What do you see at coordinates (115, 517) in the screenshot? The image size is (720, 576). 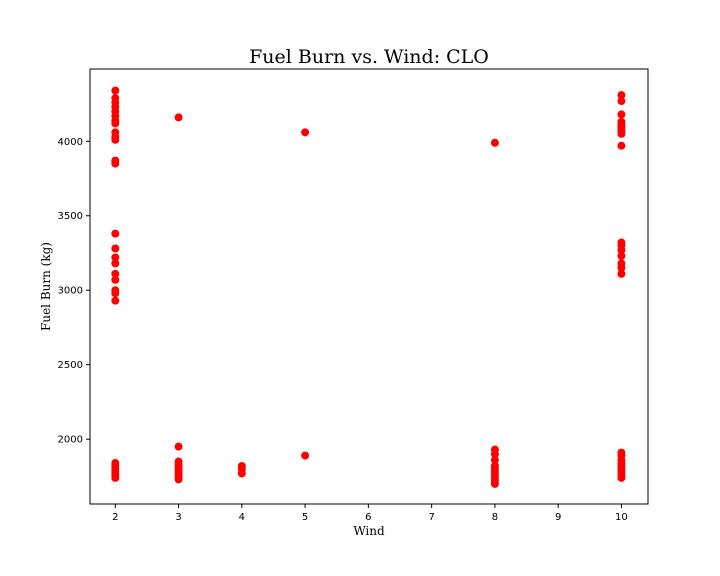 I see `x-tick-label: 2` at bounding box center [115, 517].